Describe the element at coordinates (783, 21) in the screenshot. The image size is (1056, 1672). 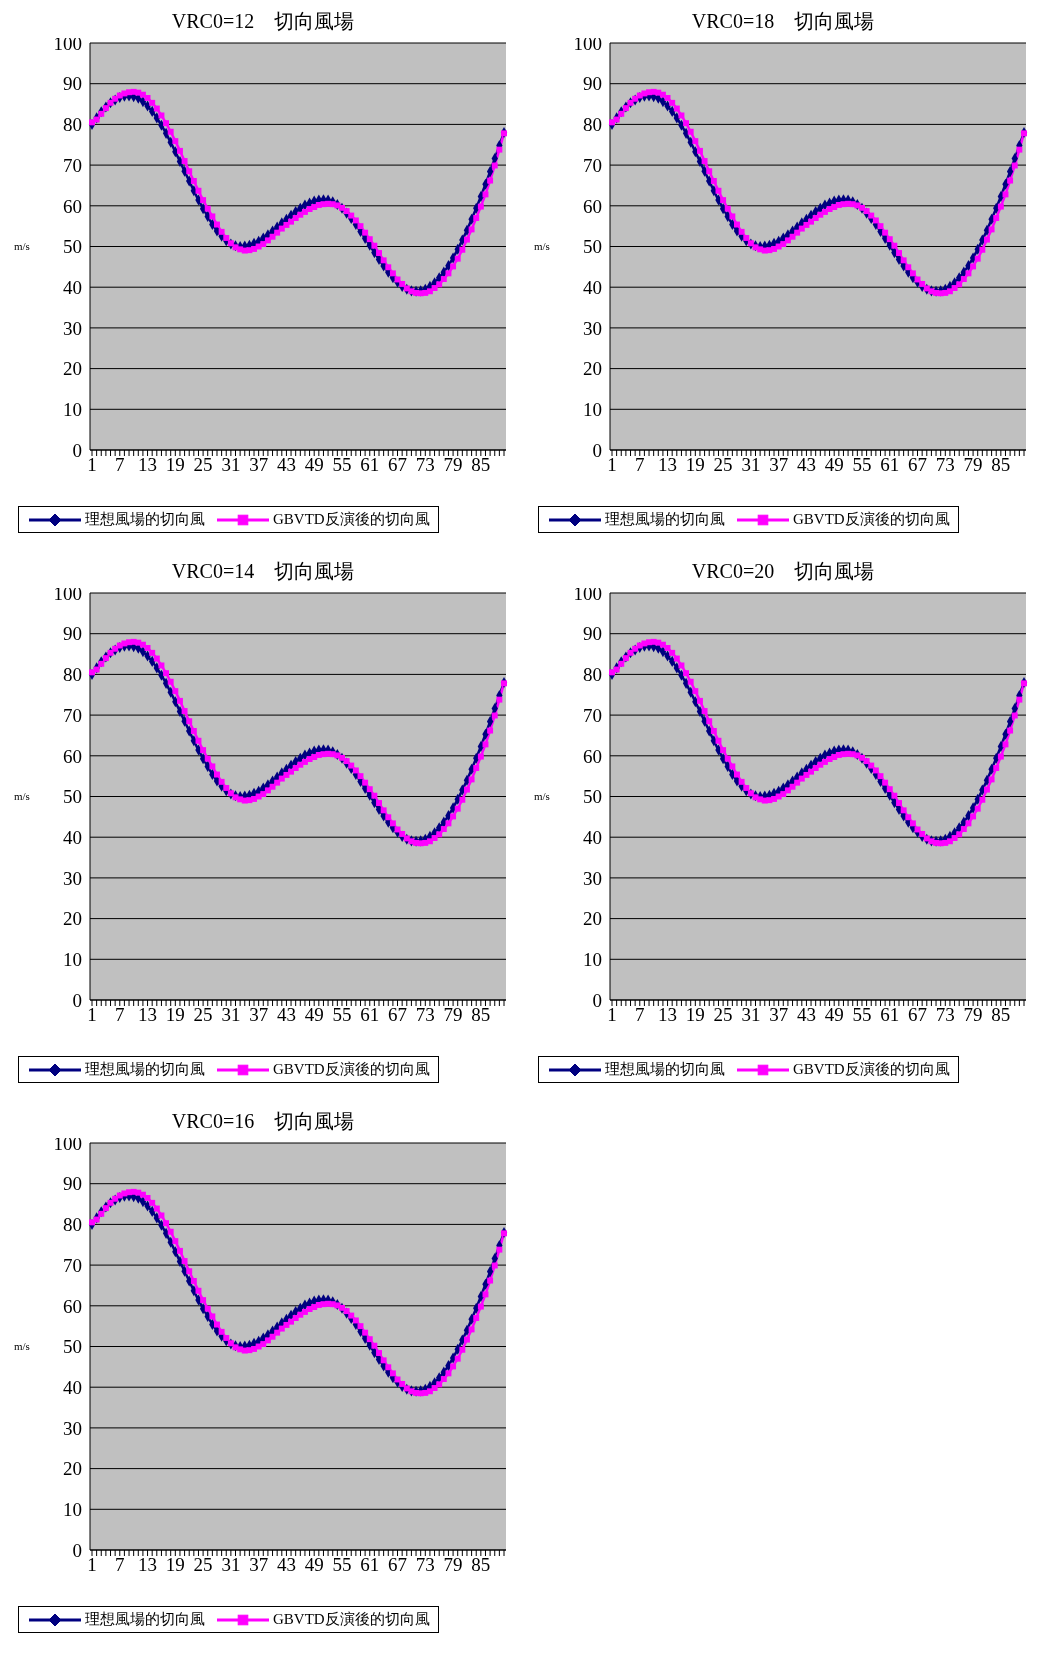
I see `chart-title: VRC0=18 切向風場` at that location.